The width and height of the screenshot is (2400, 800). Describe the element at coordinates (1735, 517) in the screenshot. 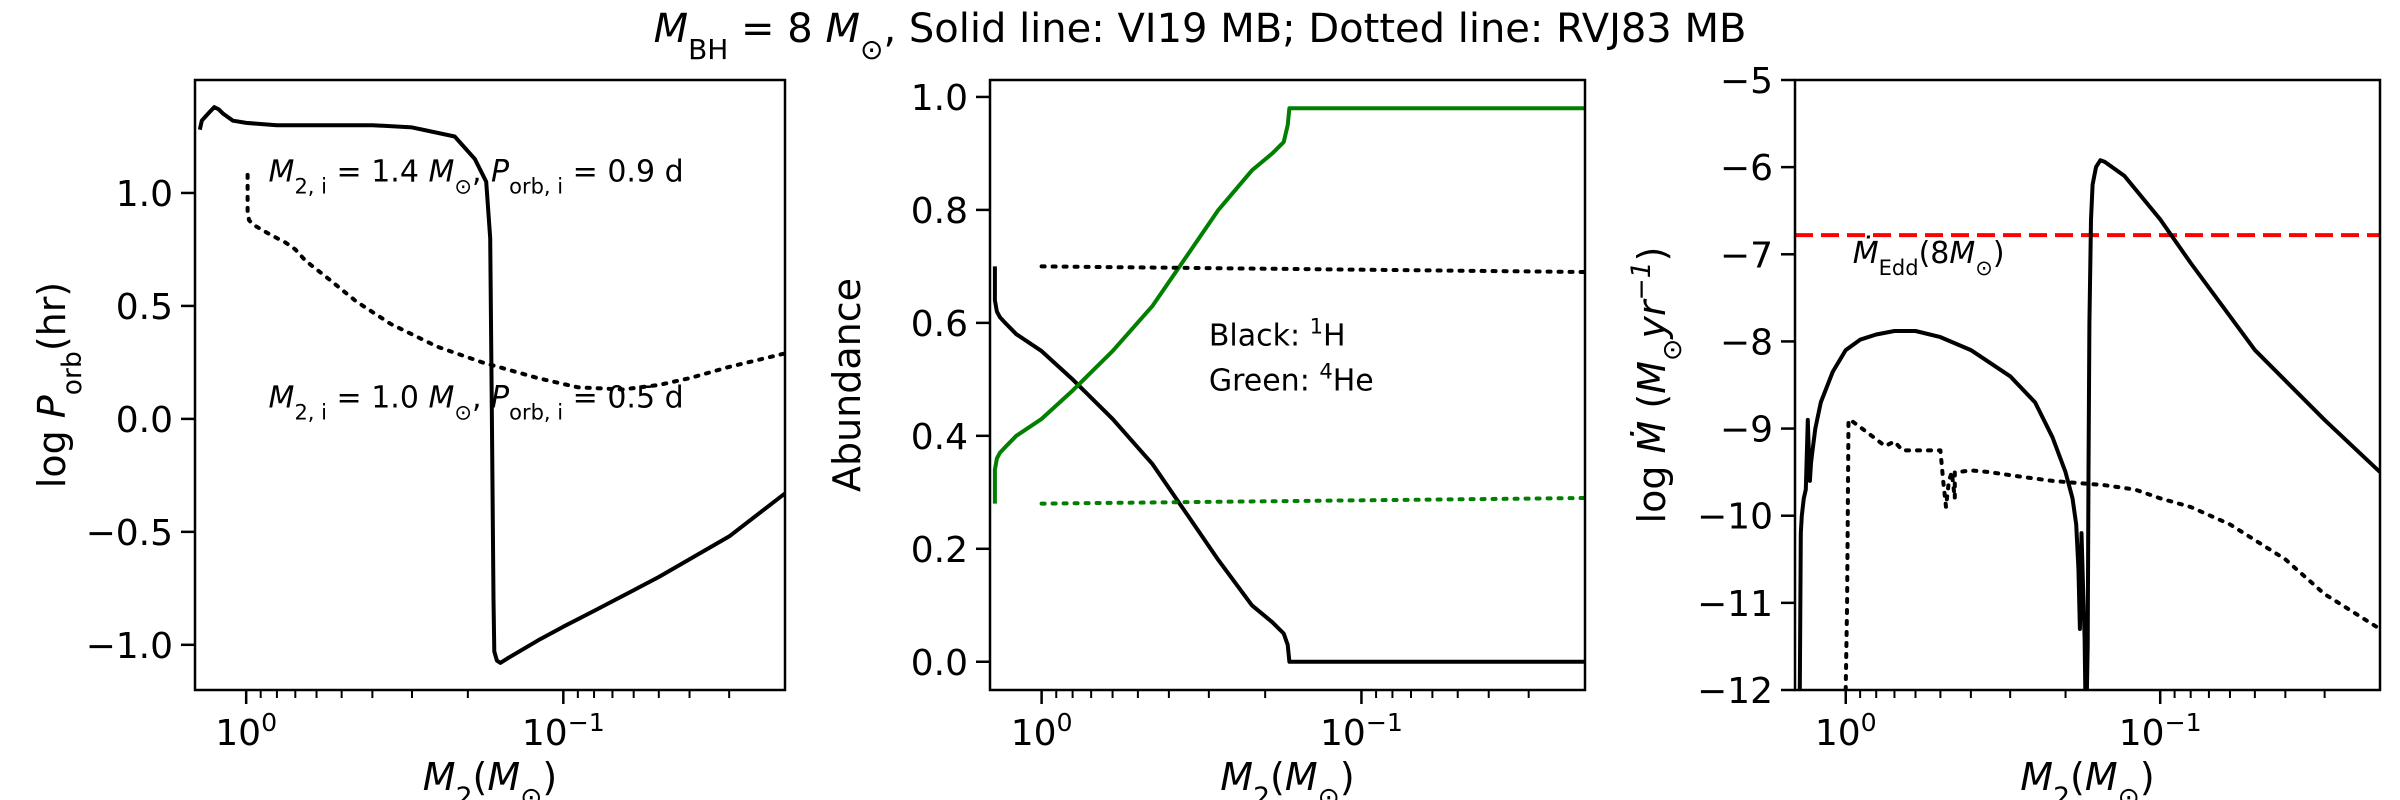

I see `y-tick-label: −10` at that location.